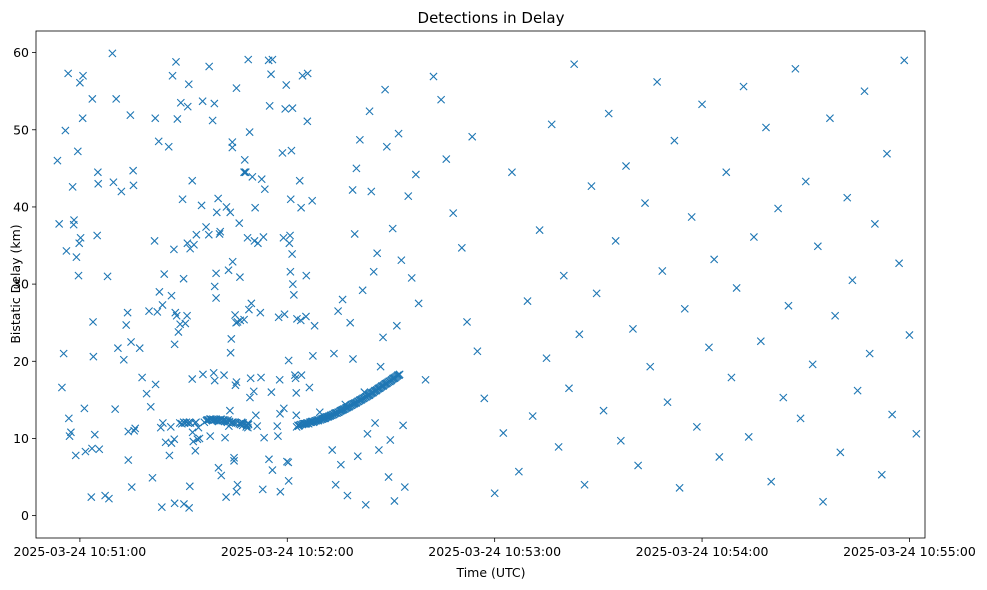  Describe the element at coordinates (15, 283) in the screenshot. I see `y-axis-label: Bistatic Delay (km)` at that location.